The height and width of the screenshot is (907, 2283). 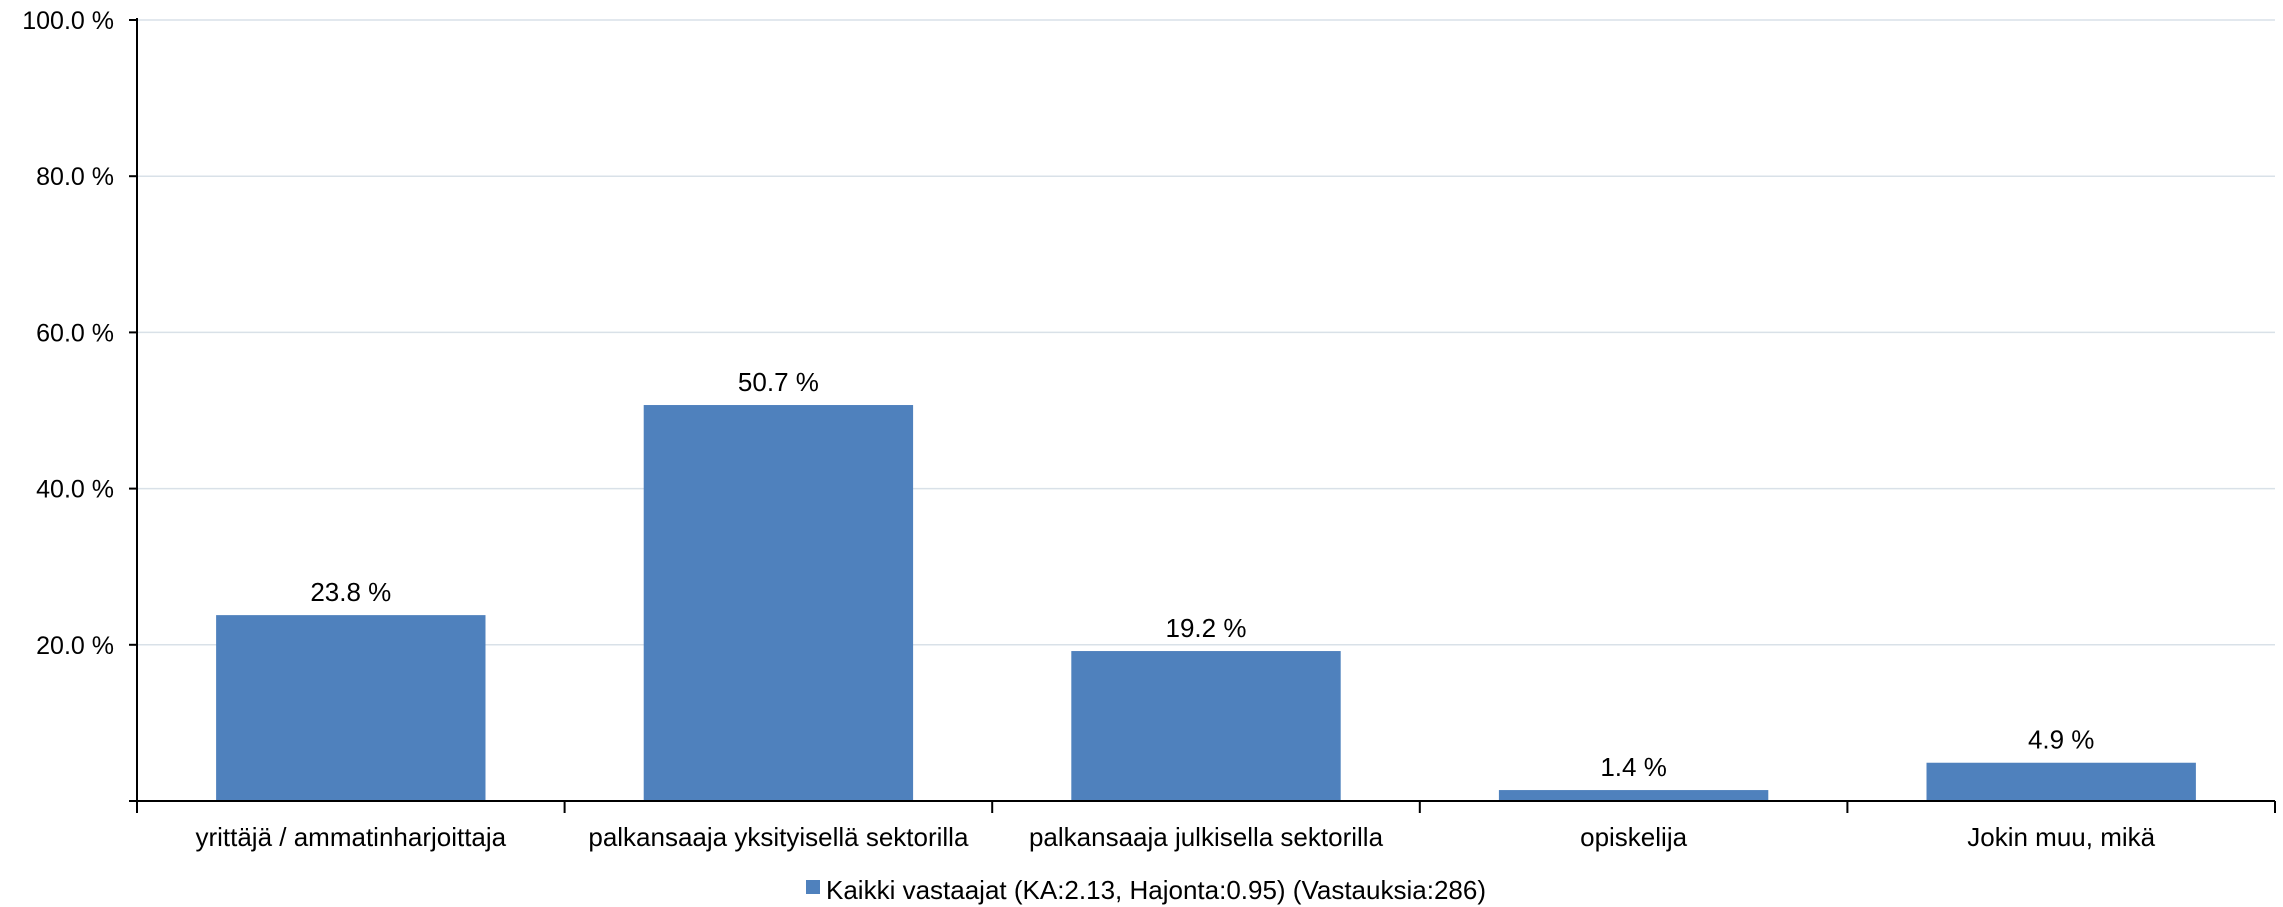 What do you see at coordinates (75, 490) in the screenshot?
I see `y-tick-label: 40.0 %` at bounding box center [75, 490].